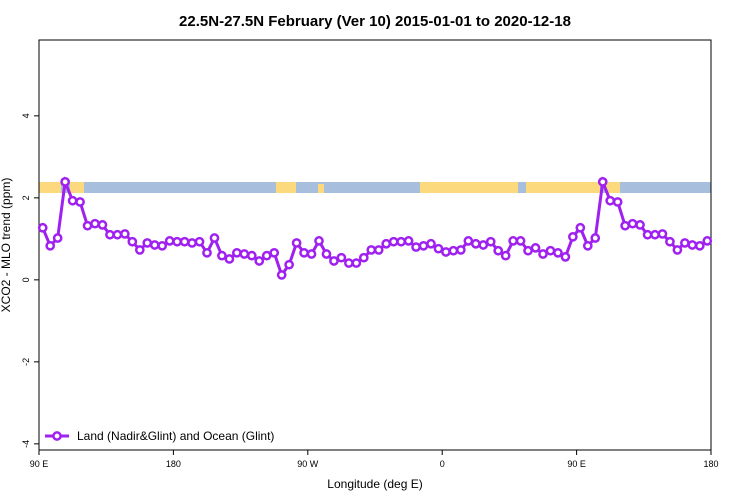  Describe the element at coordinates (308, 464) in the screenshot. I see `x-tick-label: 90 W` at that location.